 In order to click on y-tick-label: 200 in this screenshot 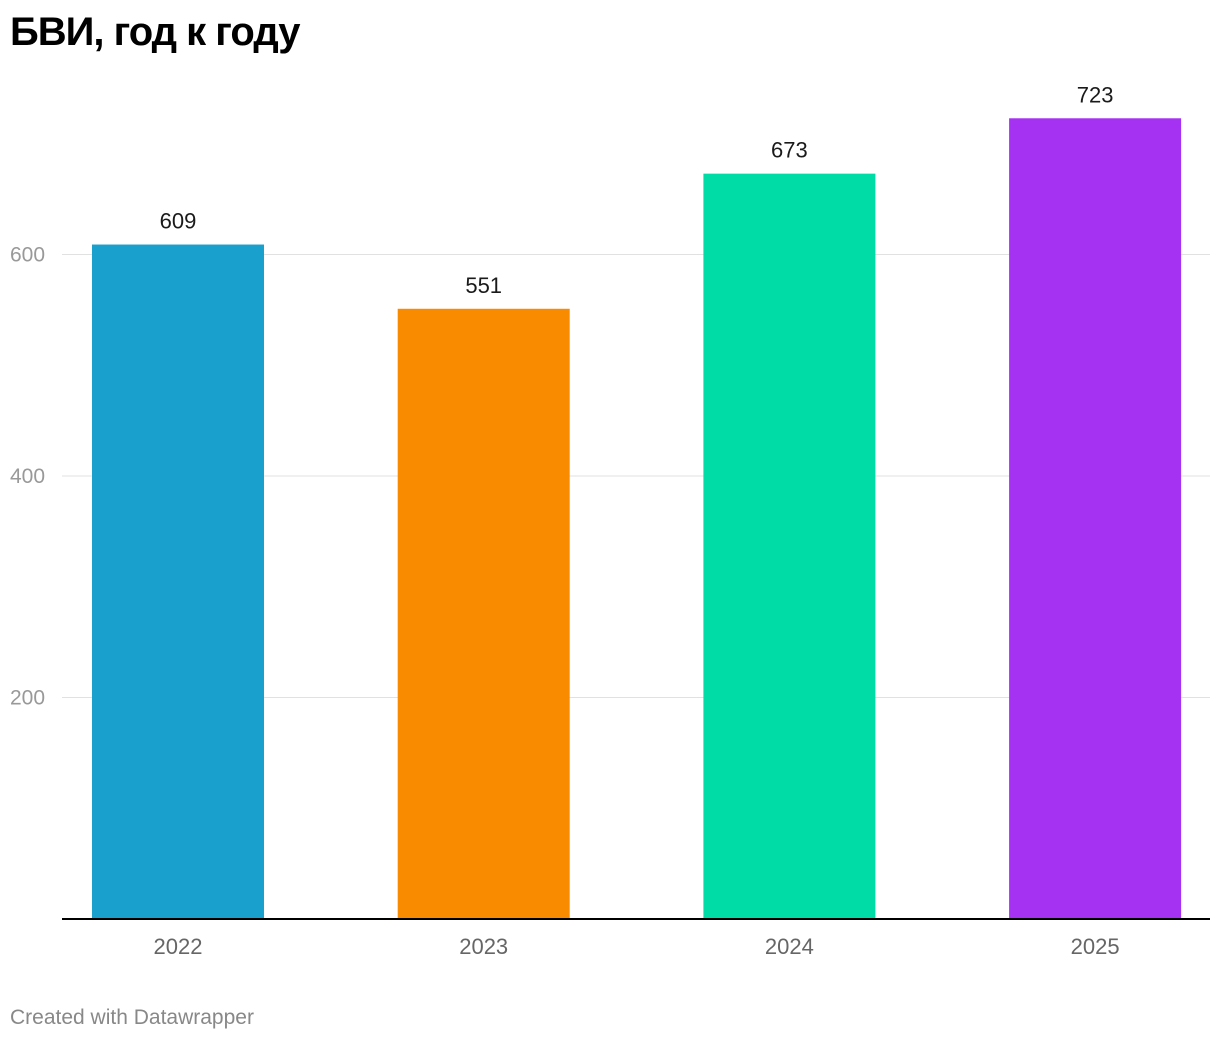, I will do `click(27, 698)`.